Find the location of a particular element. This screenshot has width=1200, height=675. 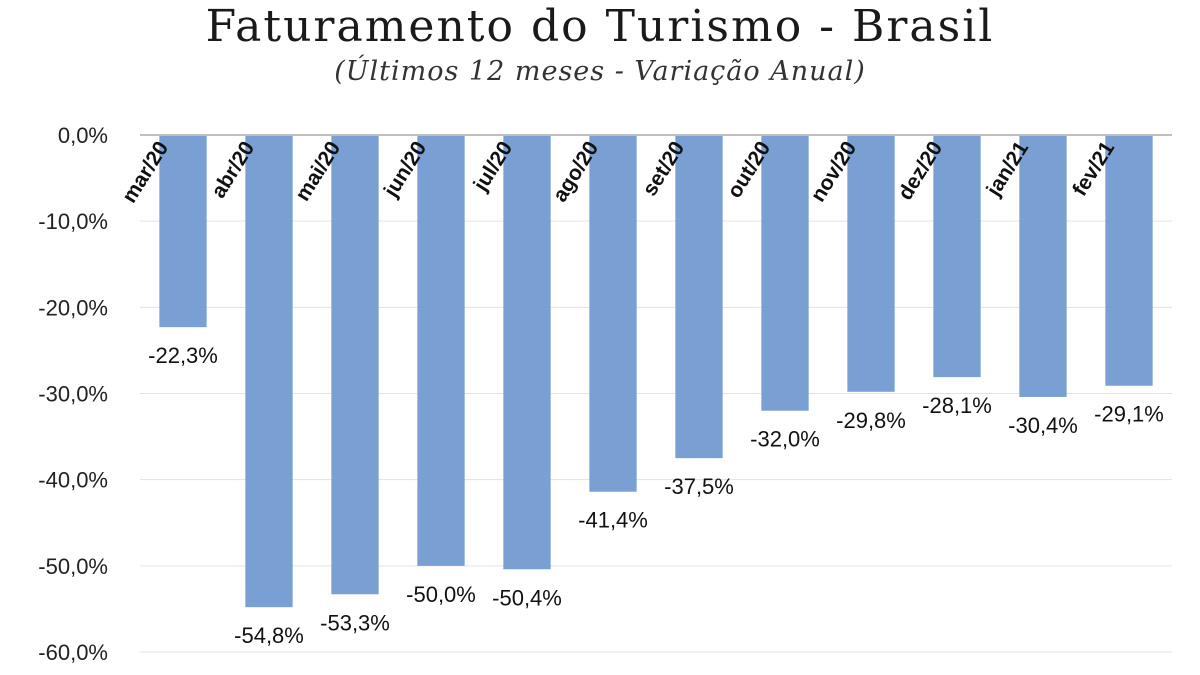

chart-subtitle: (Últimos 12 meses - Variação Anual) is located at coordinates (600, 71).